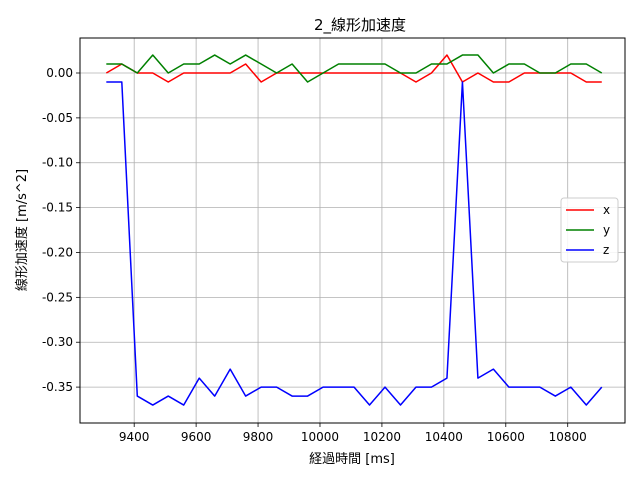 This screenshot has width=640, height=480. What do you see at coordinates (57, 342) in the screenshot?
I see `y-tick-label: -0.30` at bounding box center [57, 342].